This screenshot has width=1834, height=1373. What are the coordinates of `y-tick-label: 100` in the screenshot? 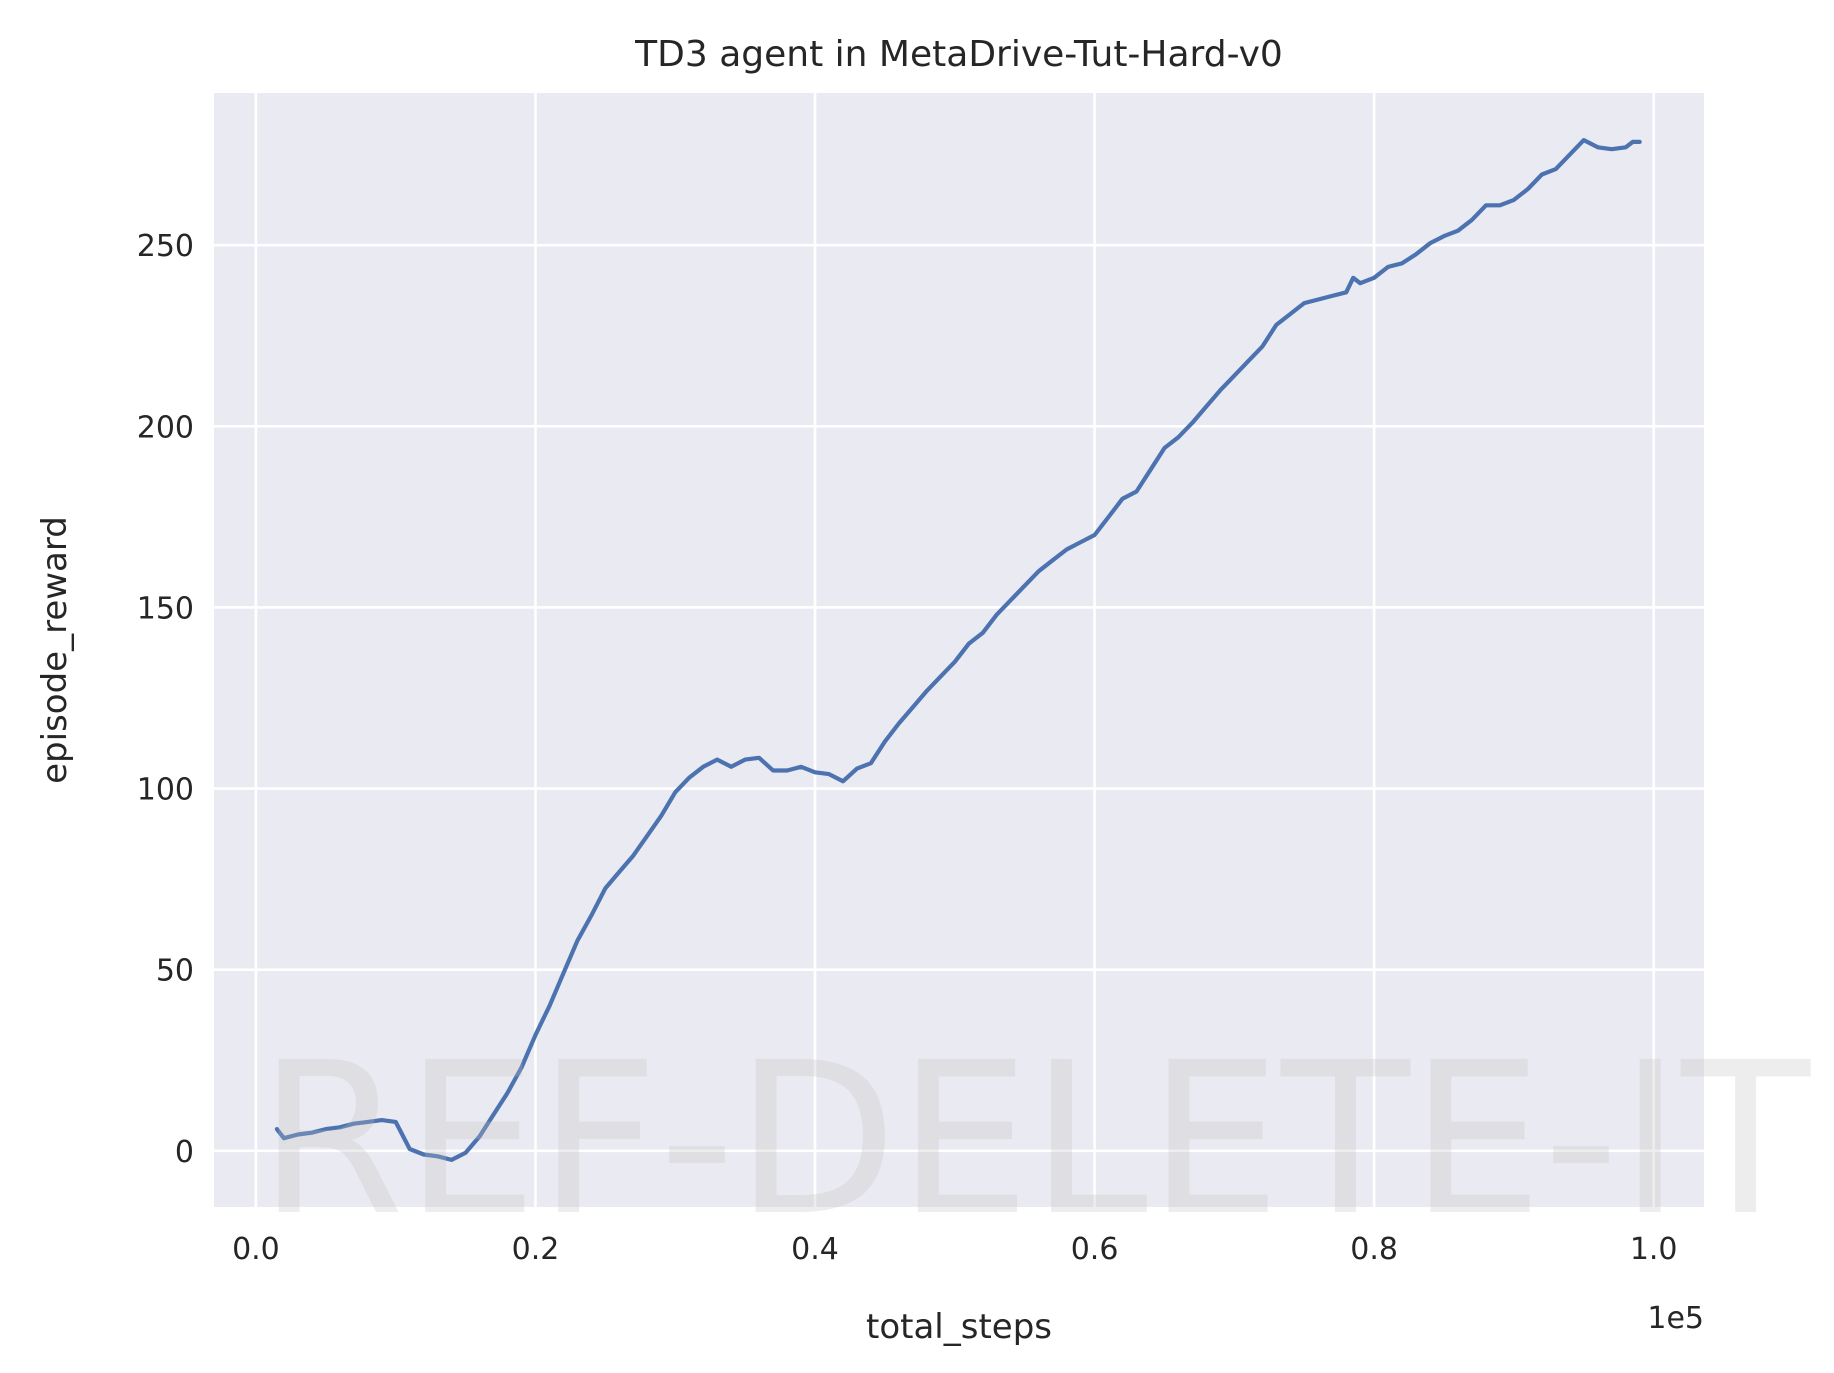 It's located at (165, 790).